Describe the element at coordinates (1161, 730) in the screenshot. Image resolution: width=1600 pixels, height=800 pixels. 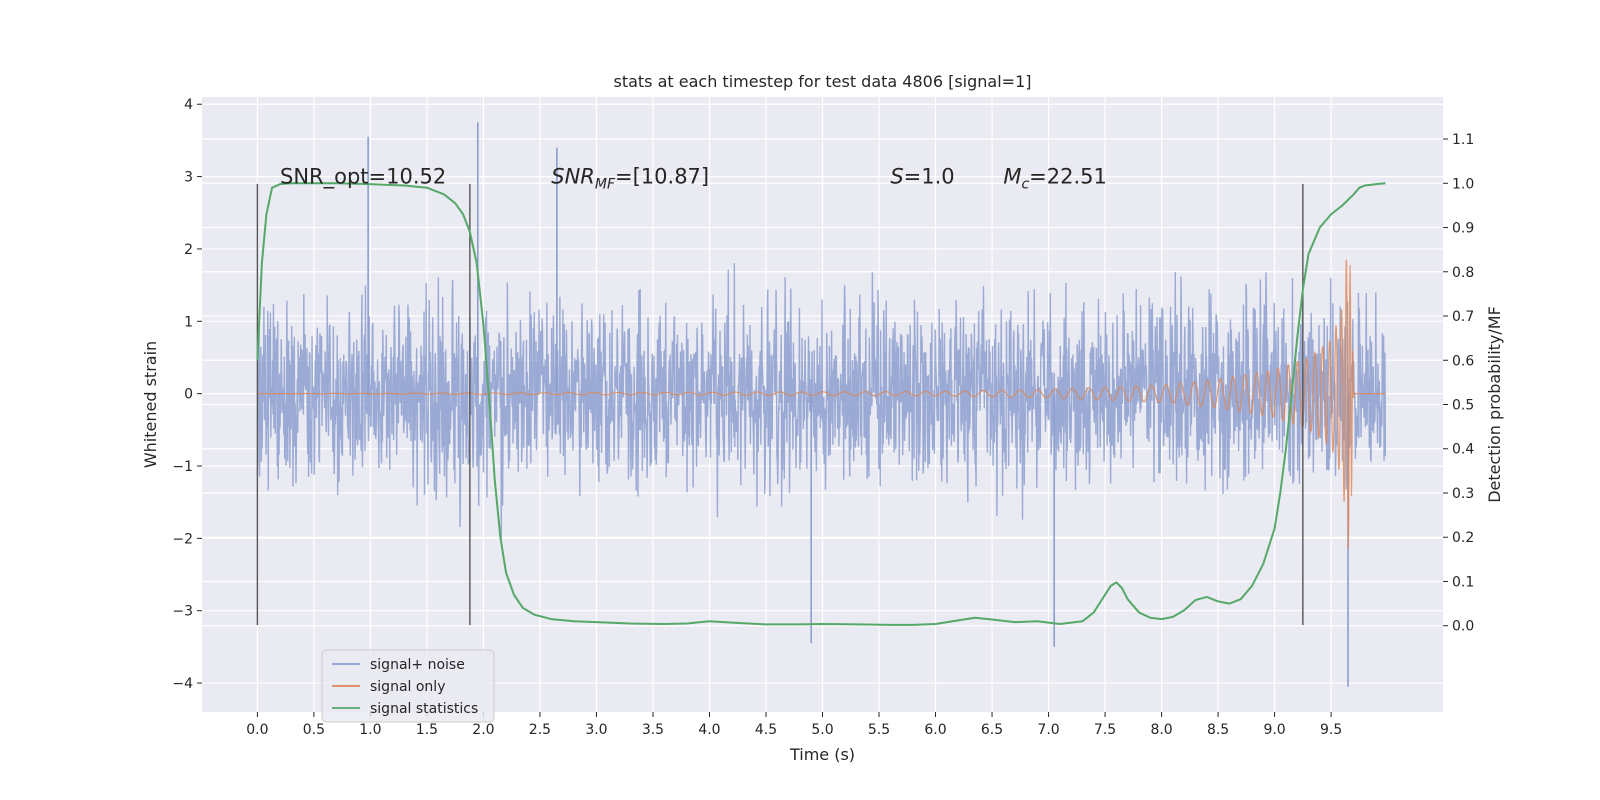
I see `x-tick-label: 8.0` at that location.